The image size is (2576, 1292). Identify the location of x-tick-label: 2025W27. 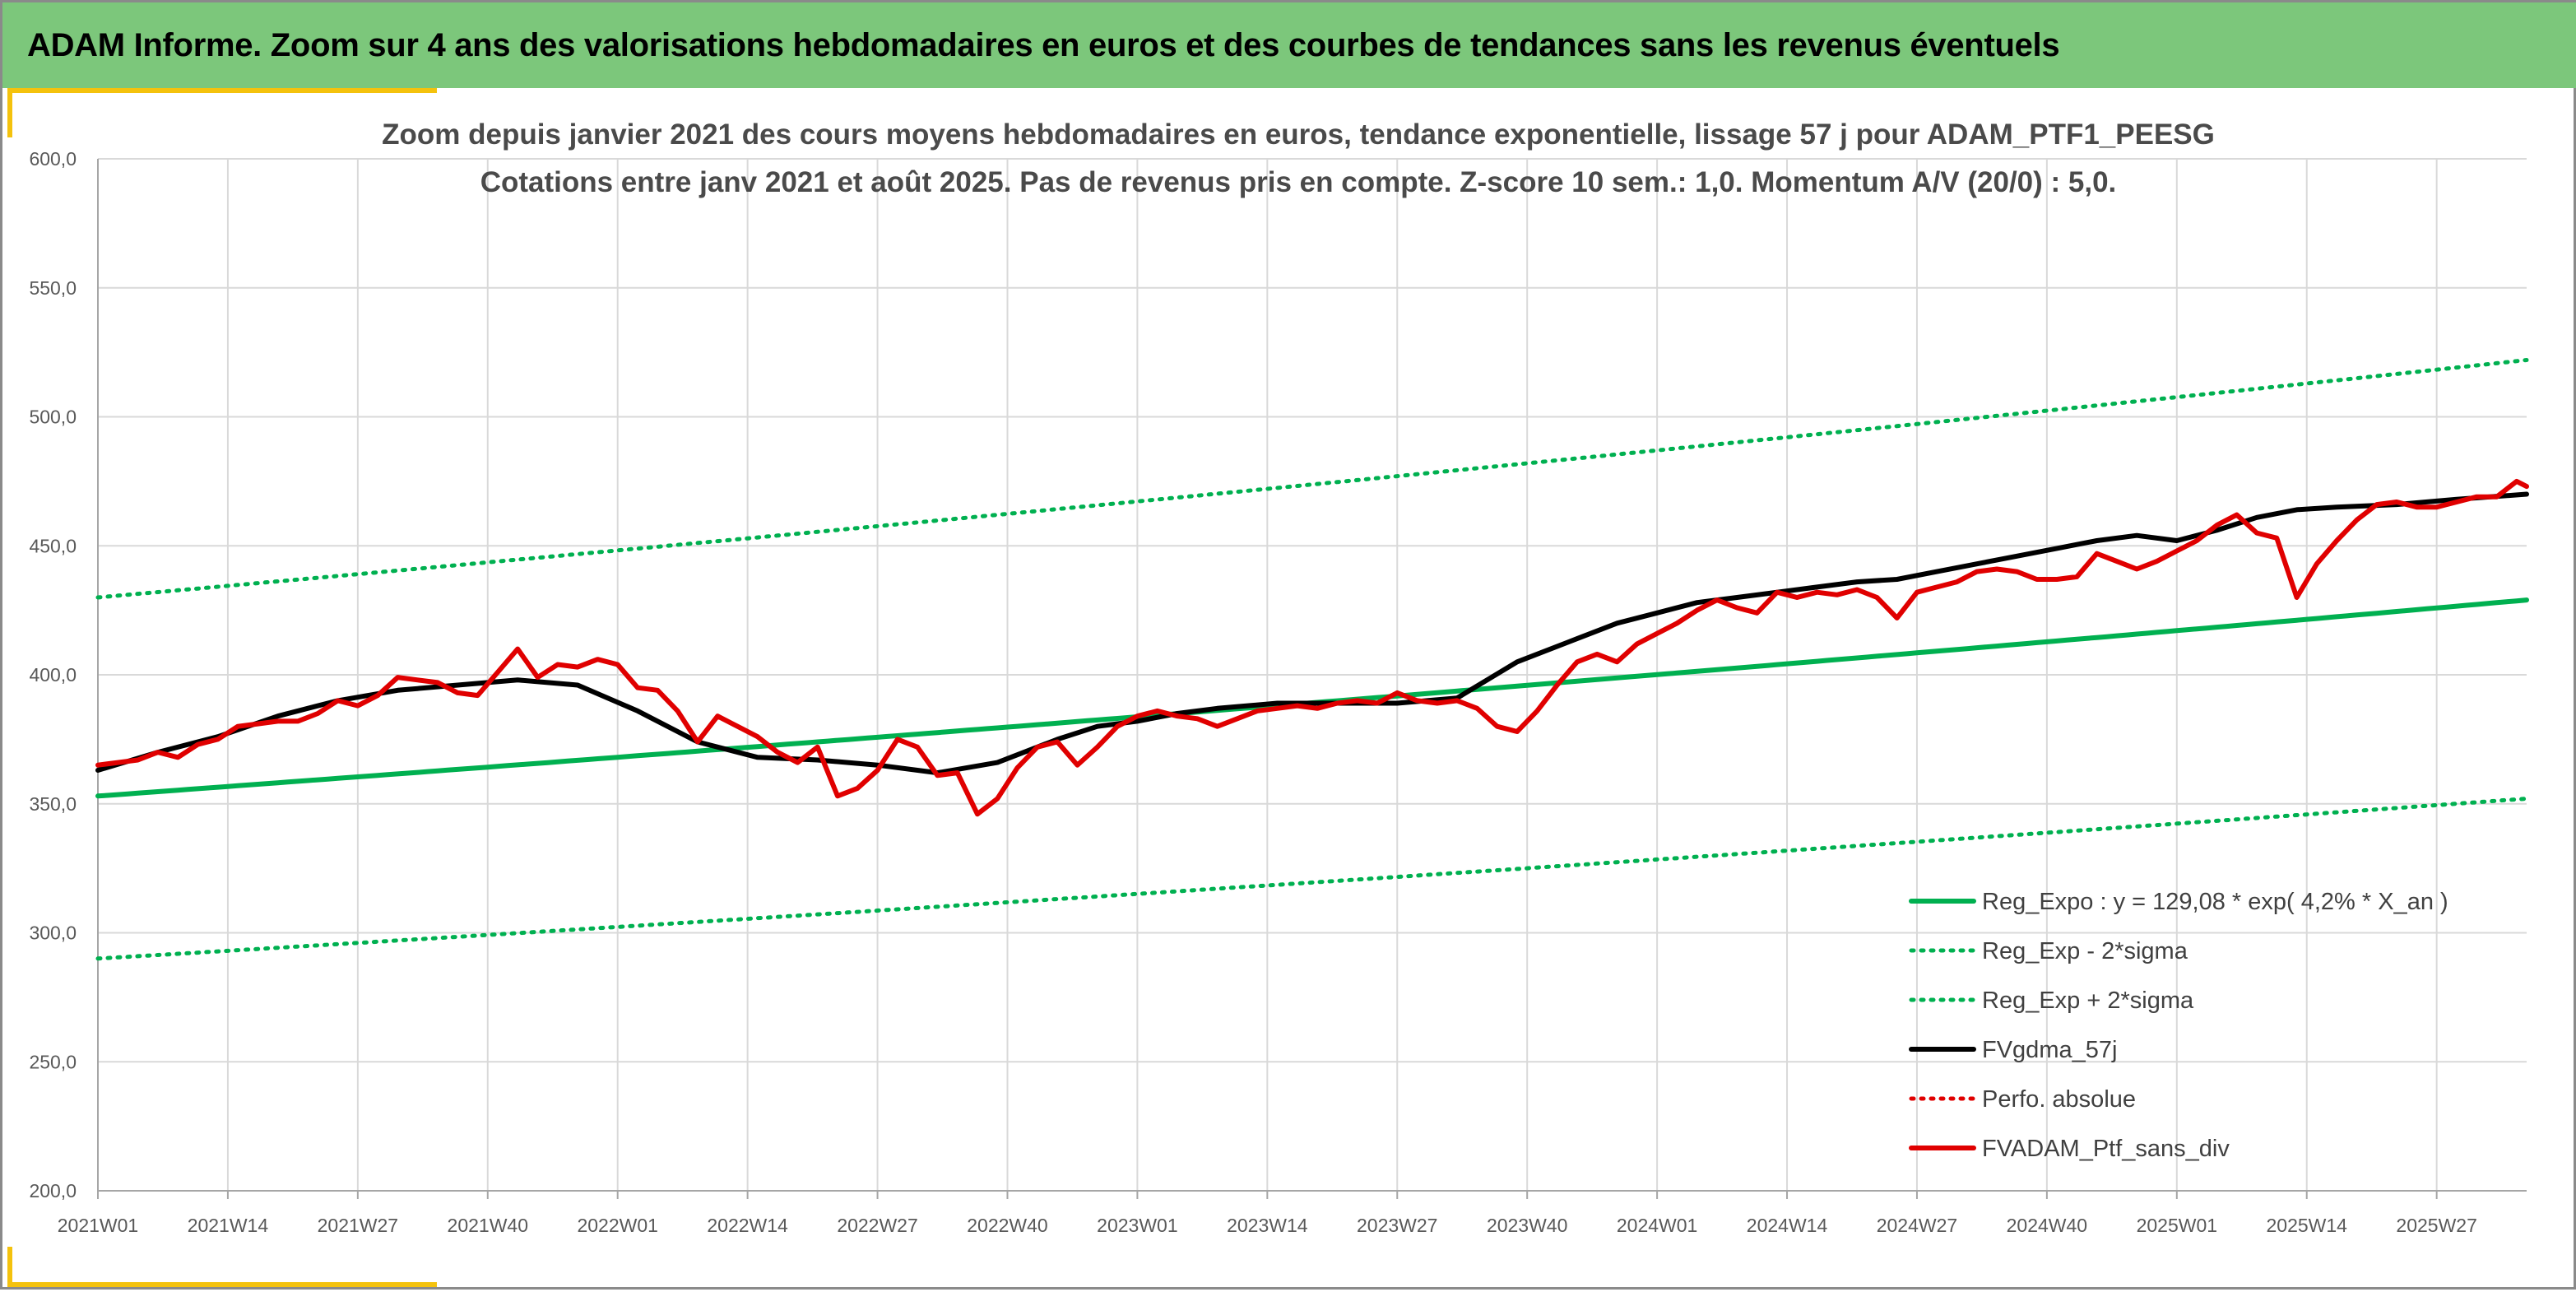
(2436, 1225).